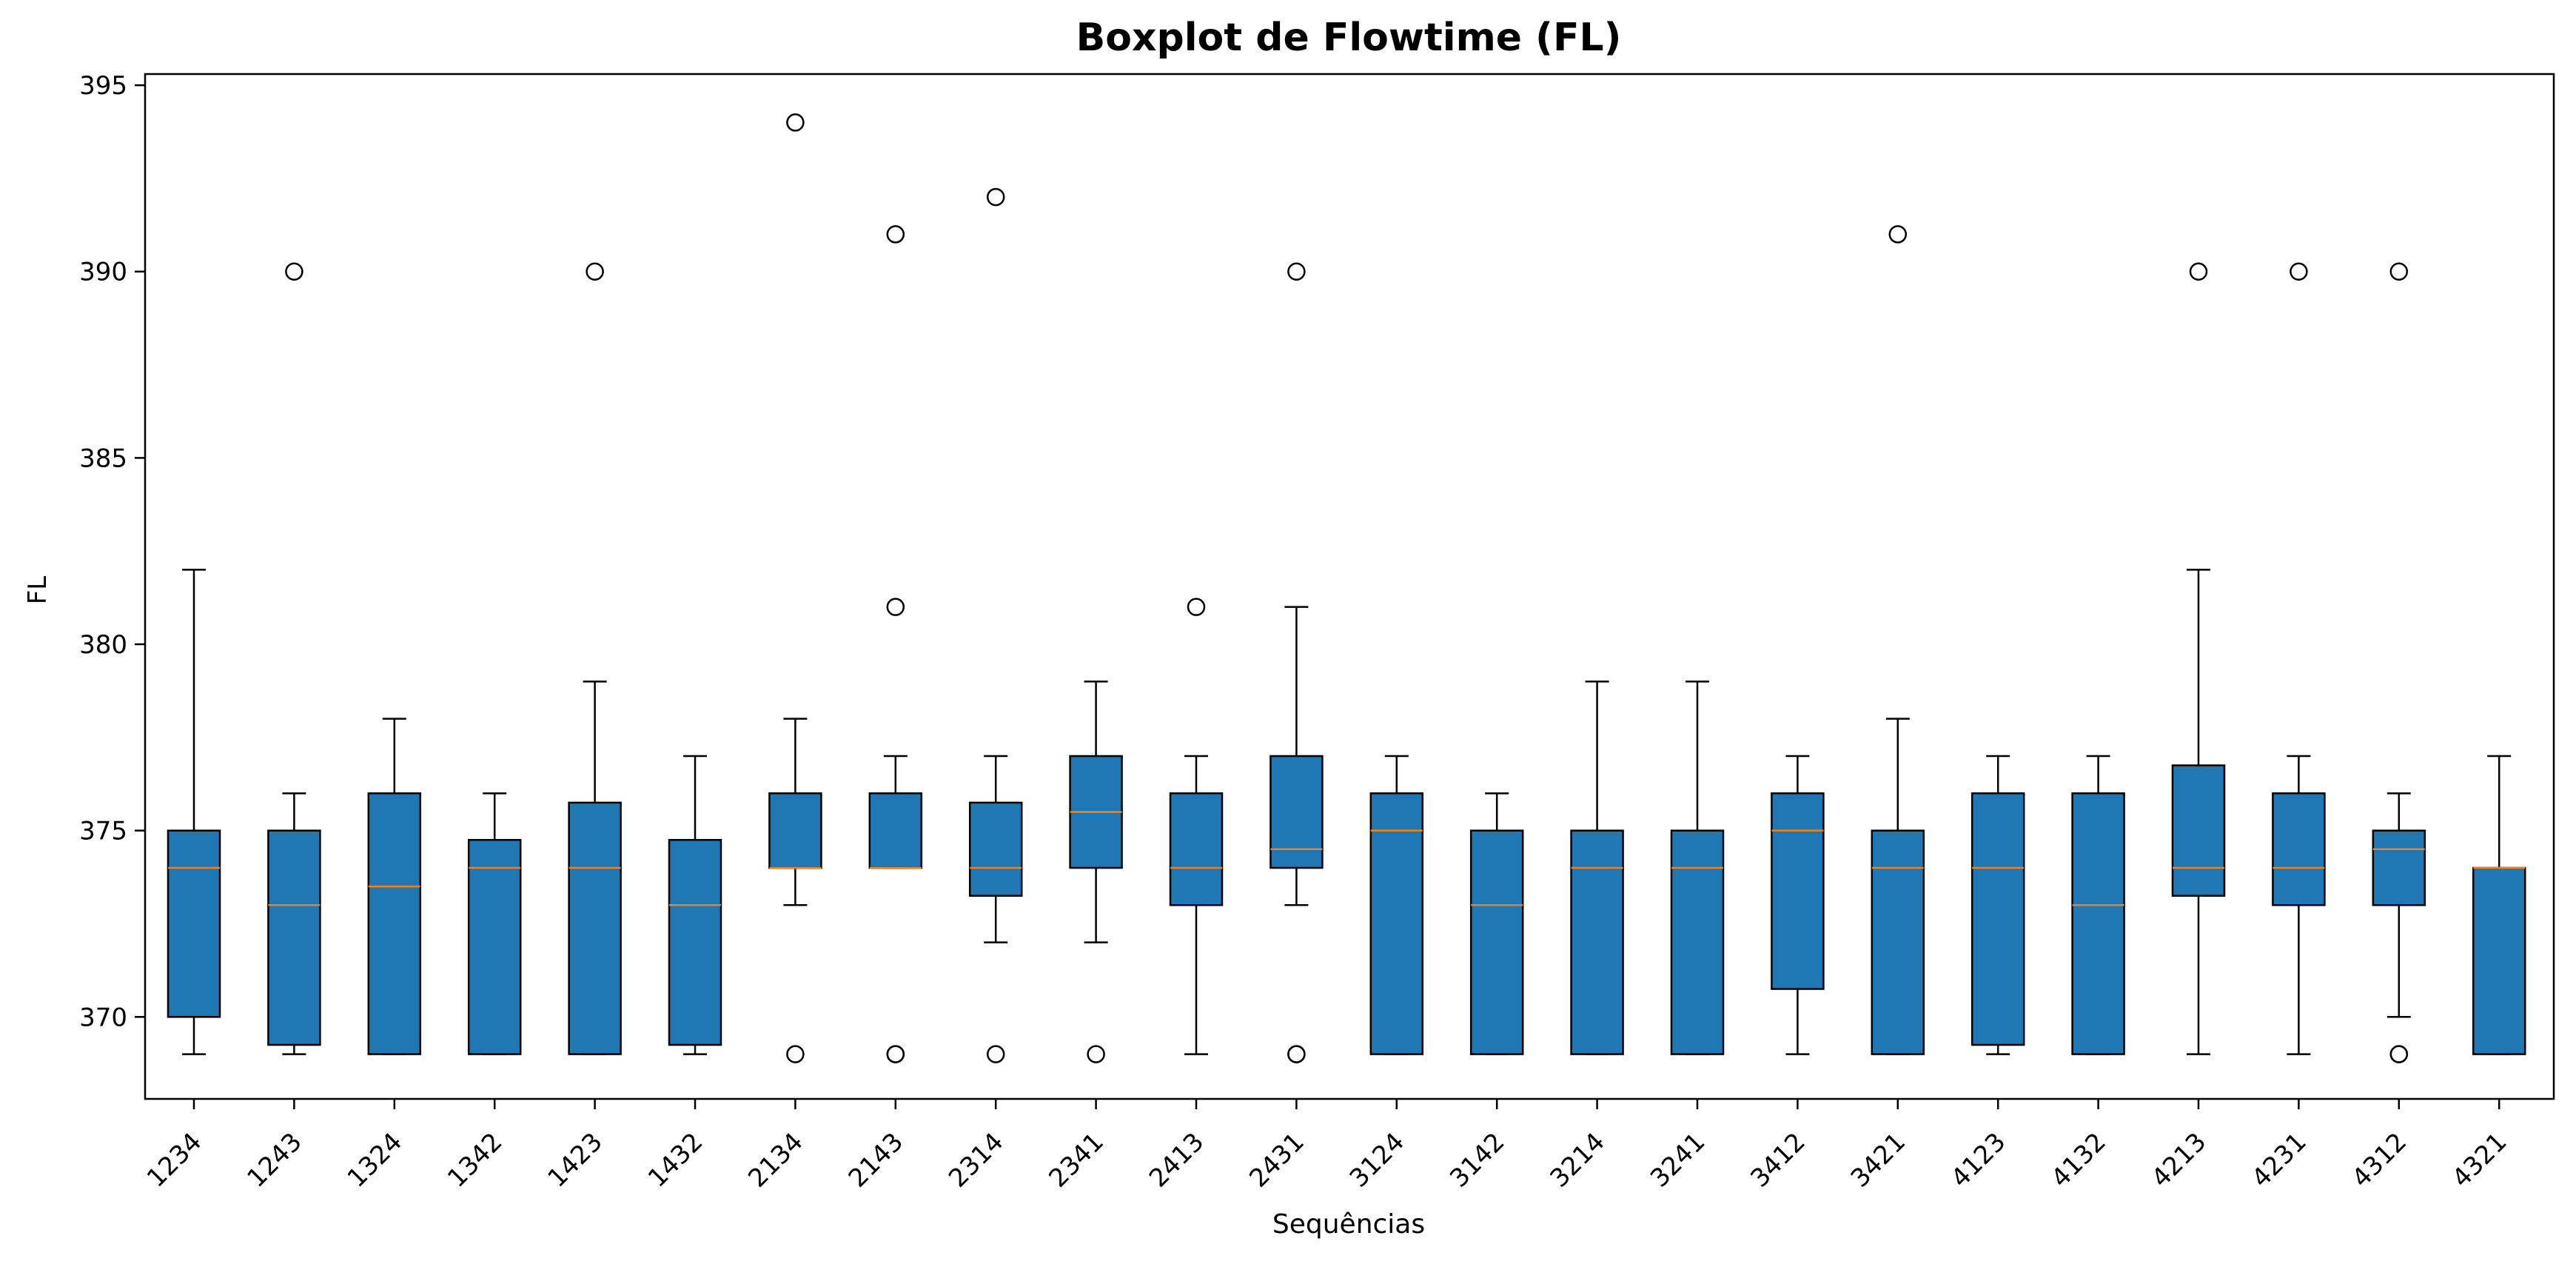  I want to click on y-tick-label: 395, so click(103, 86).